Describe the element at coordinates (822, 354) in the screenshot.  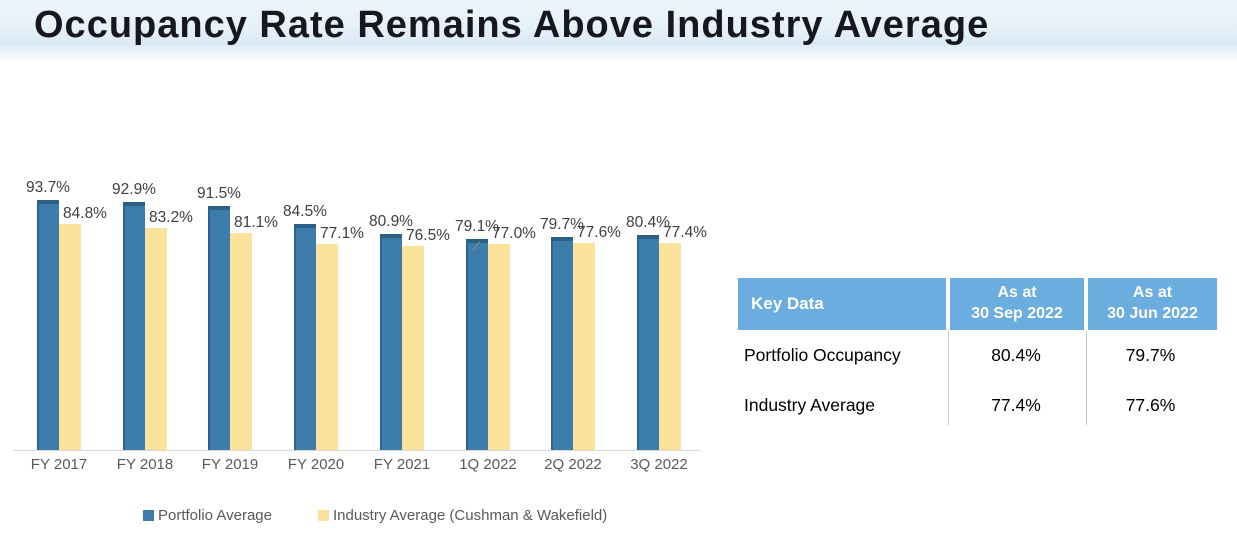
I see `row-label: Portfolio Occupancy` at that location.